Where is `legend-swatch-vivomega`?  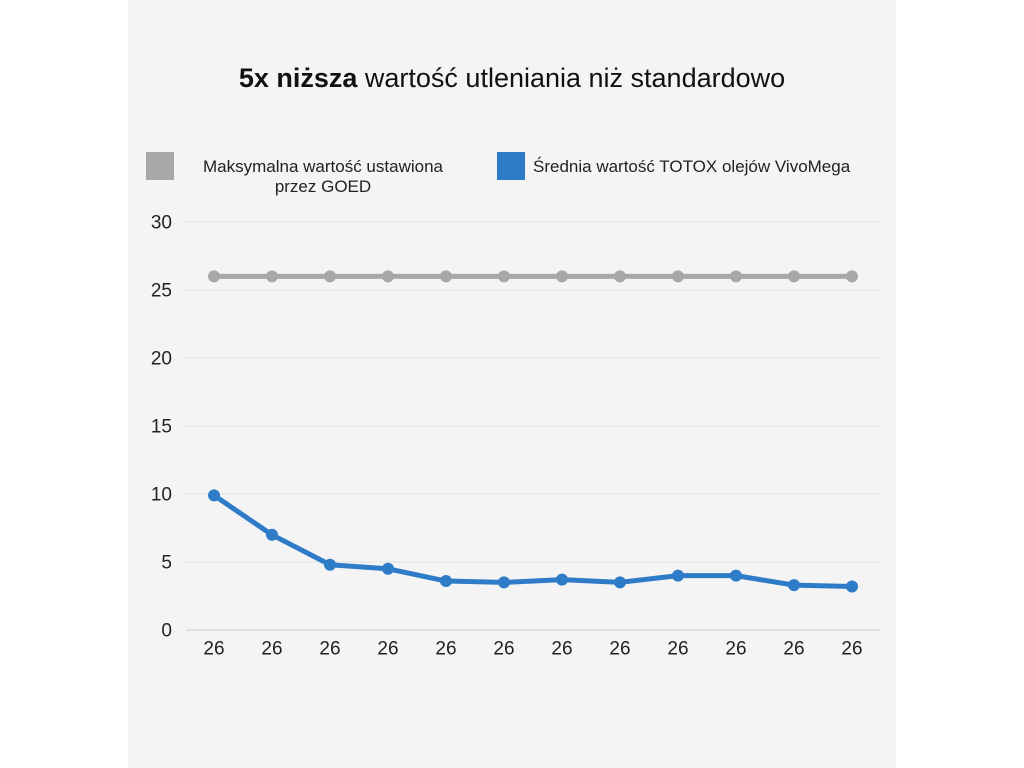 legend-swatch-vivomega is located at coordinates (511, 166).